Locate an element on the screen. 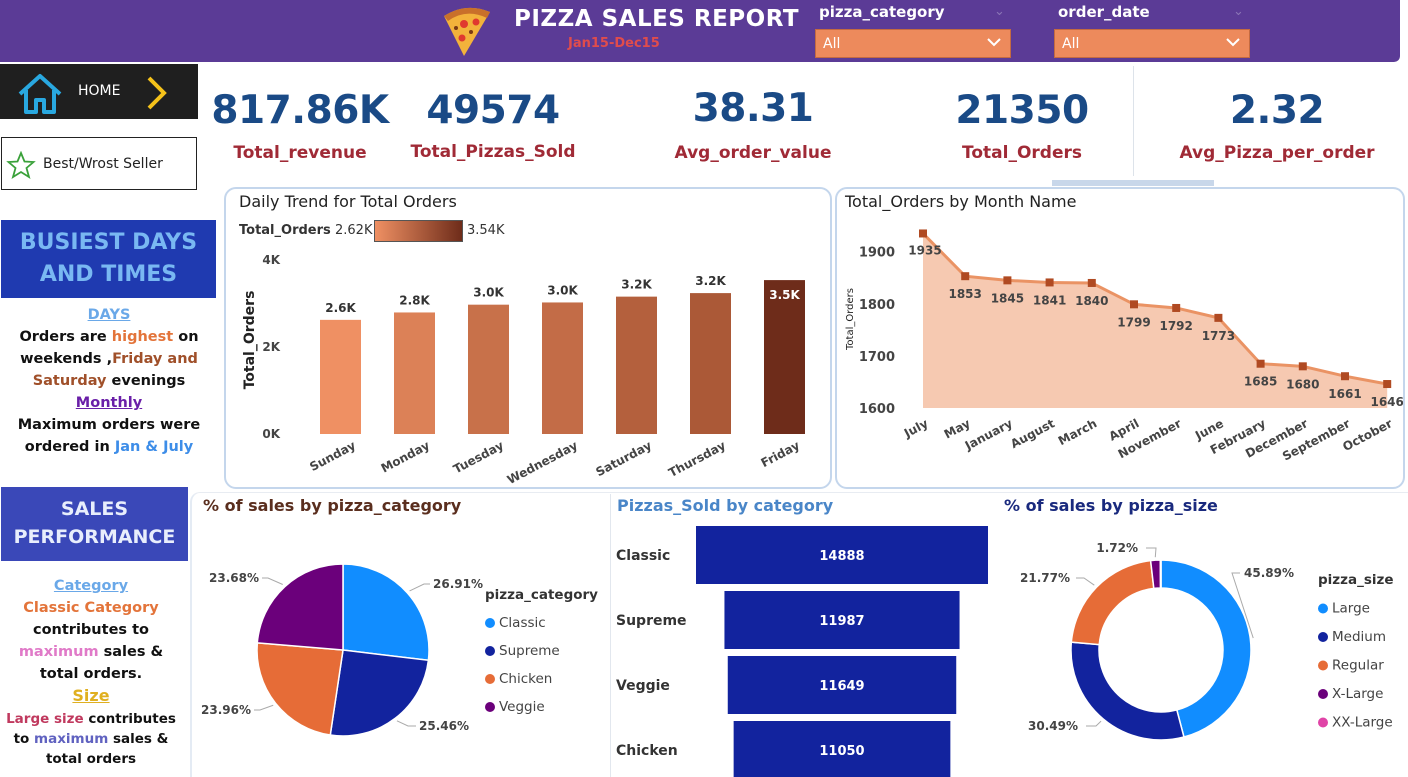  pizza-category-dropdown: All is located at coordinates (913, 43).